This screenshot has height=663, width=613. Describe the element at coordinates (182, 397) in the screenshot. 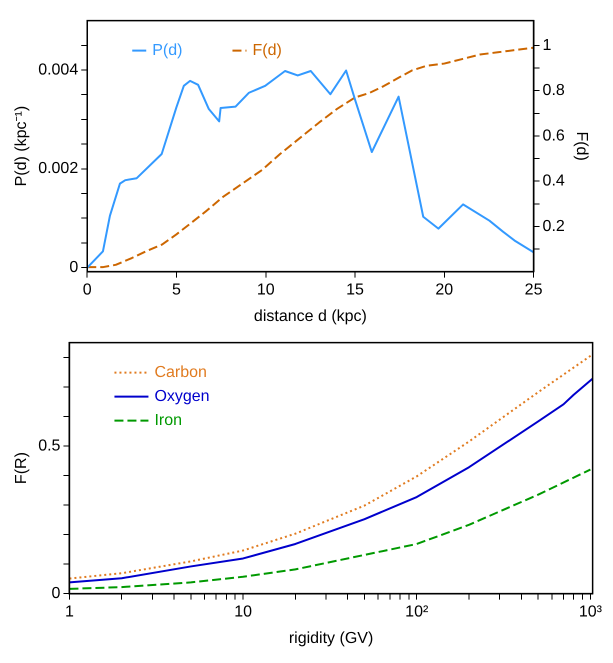

I see `legend-label: Oxygen` at that location.